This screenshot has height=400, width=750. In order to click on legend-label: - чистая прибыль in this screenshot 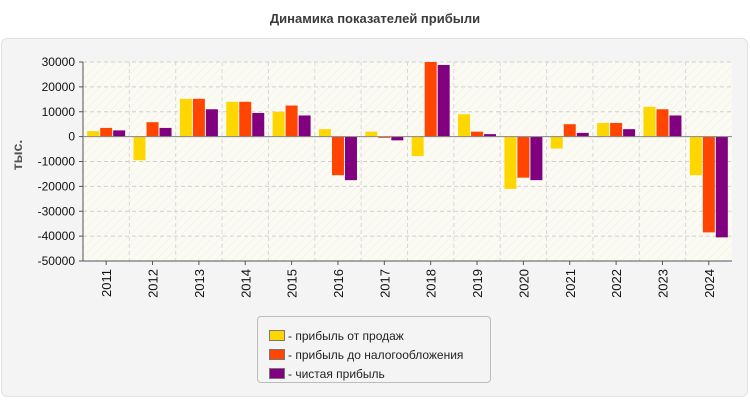, I will do `click(336, 373)`.